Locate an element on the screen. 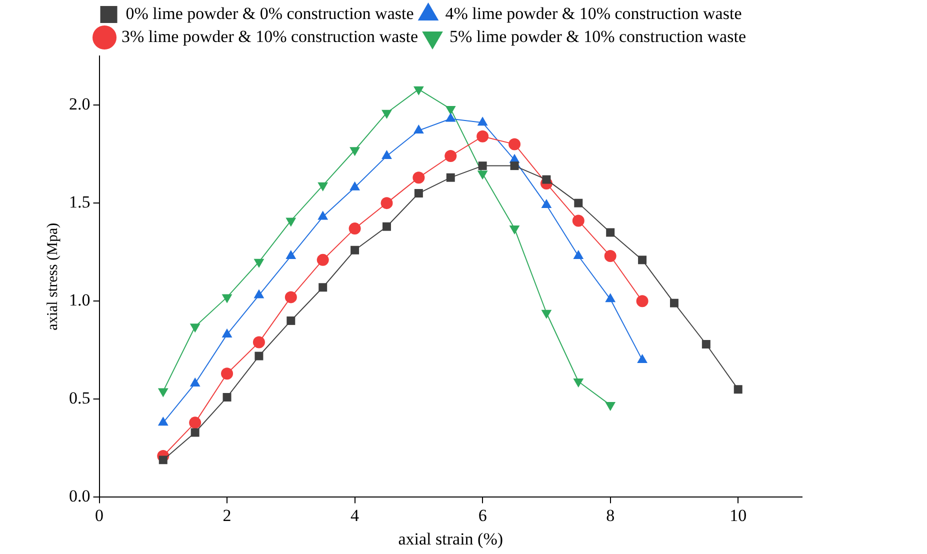 Image resolution: width=927 pixels, height=554 pixels. legend-label: 3% lime powder & 10% construction waste is located at coordinates (270, 36).